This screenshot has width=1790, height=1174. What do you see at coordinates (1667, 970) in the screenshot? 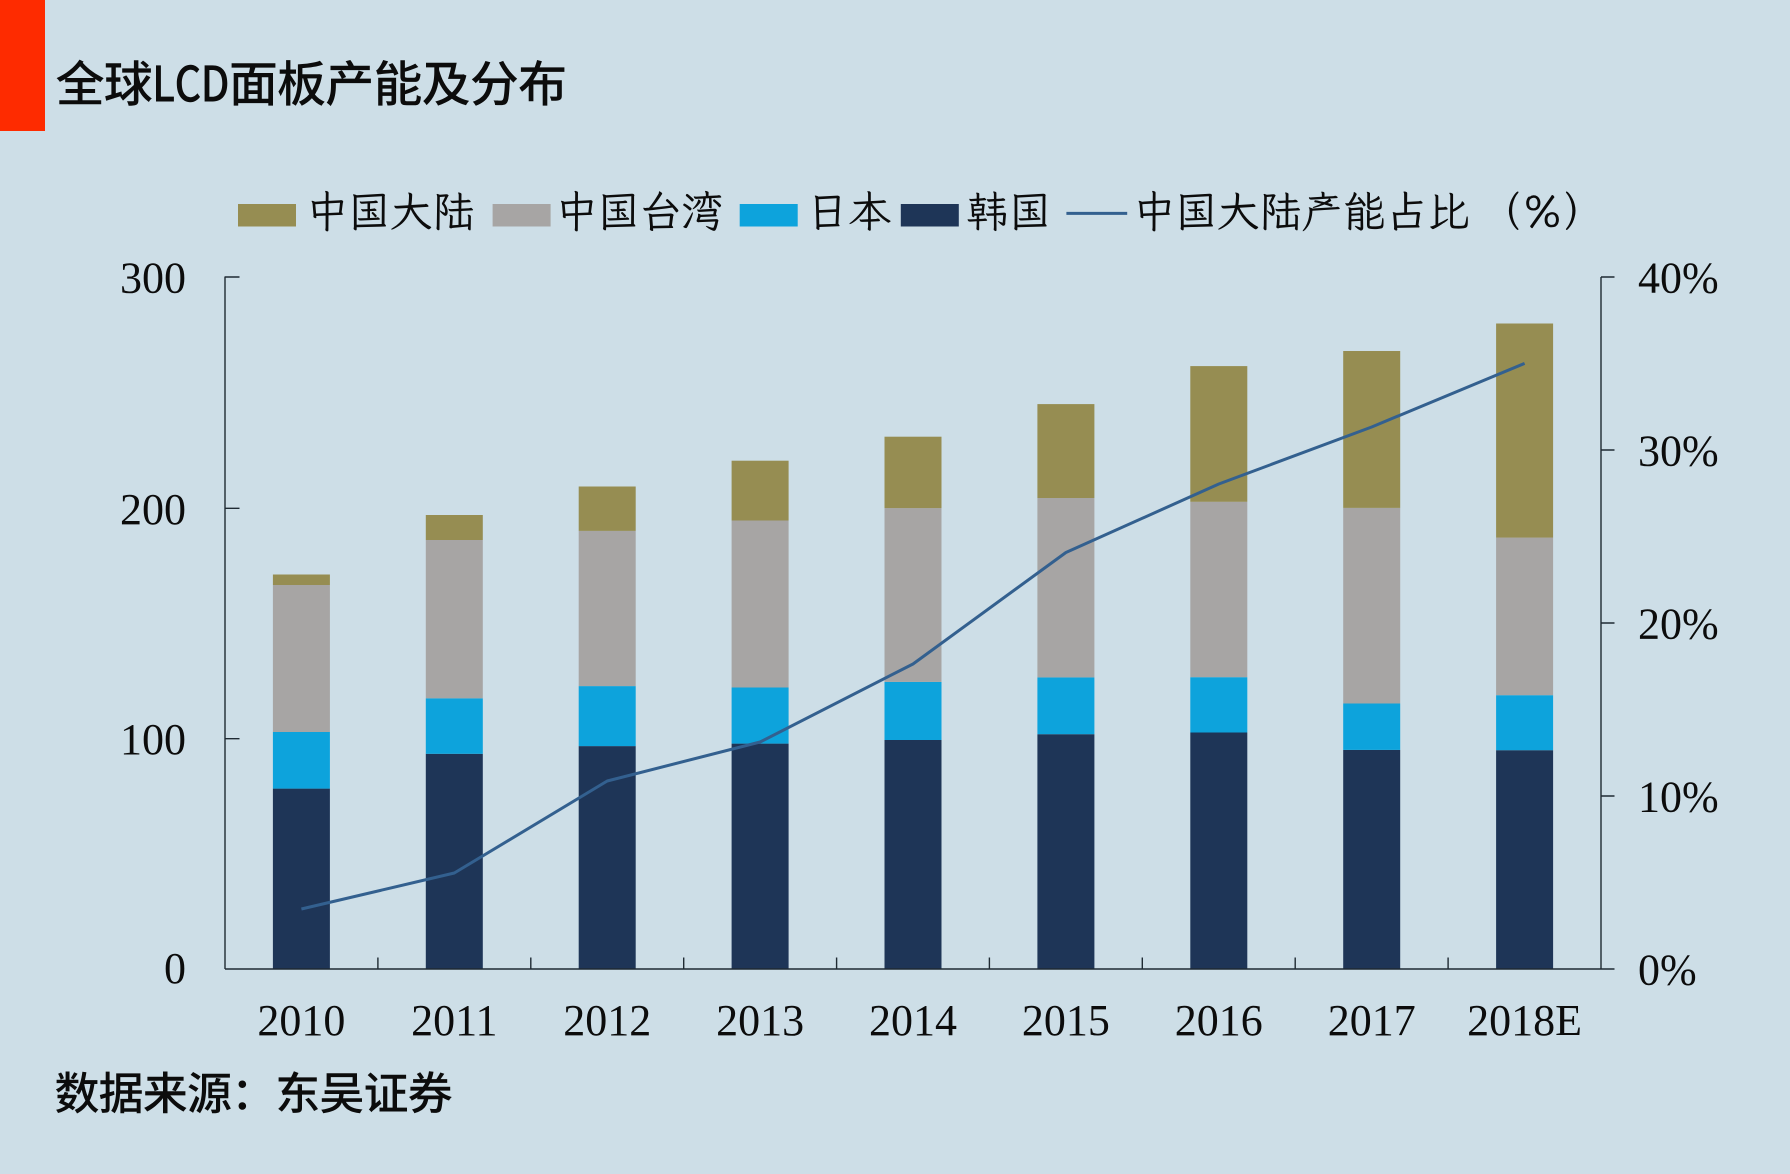
I see `svg-text: 0%` at bounding box center [1667, 970].